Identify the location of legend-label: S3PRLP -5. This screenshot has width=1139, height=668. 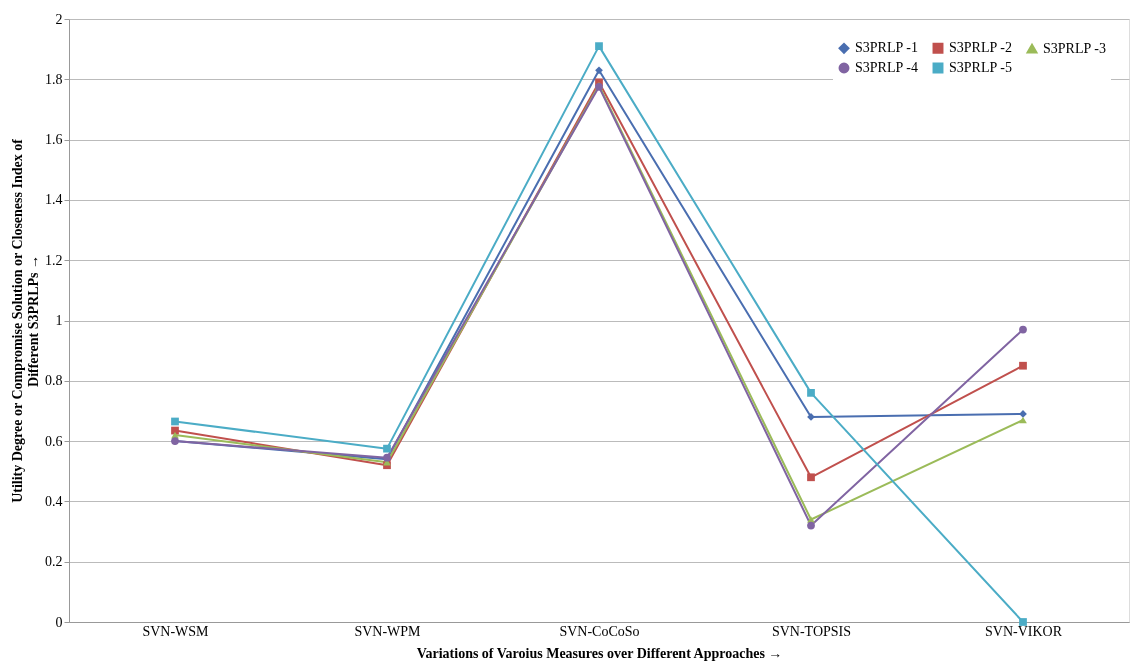
(980, 67).